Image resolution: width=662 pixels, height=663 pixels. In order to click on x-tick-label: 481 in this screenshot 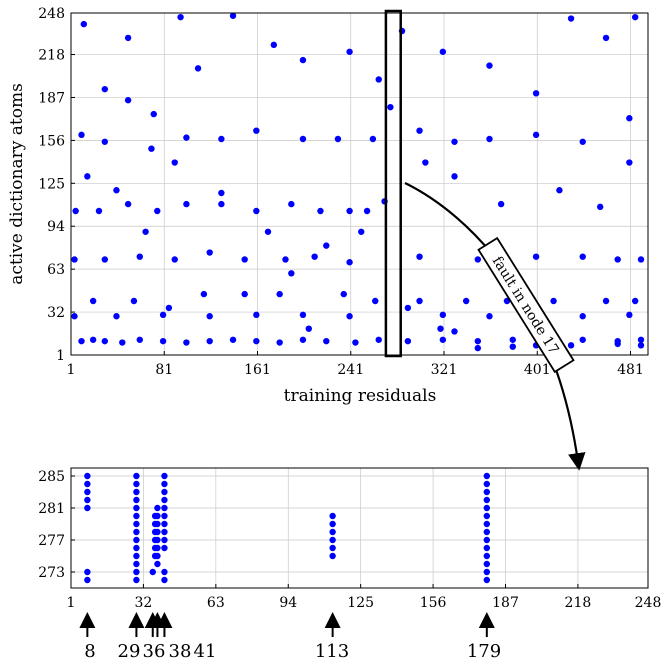, I will do `click(630, 370)`.